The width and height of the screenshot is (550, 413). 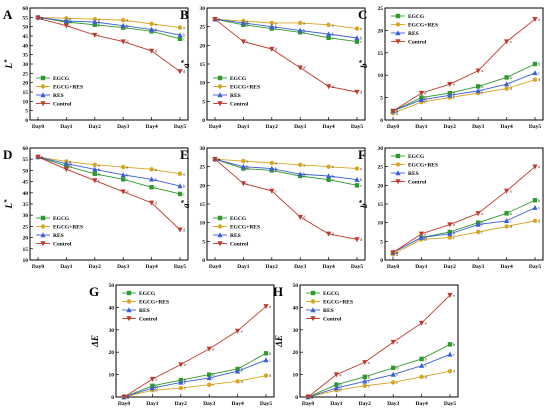 I want to click on series-control: a a a a a a, so click(x=380, y=346).